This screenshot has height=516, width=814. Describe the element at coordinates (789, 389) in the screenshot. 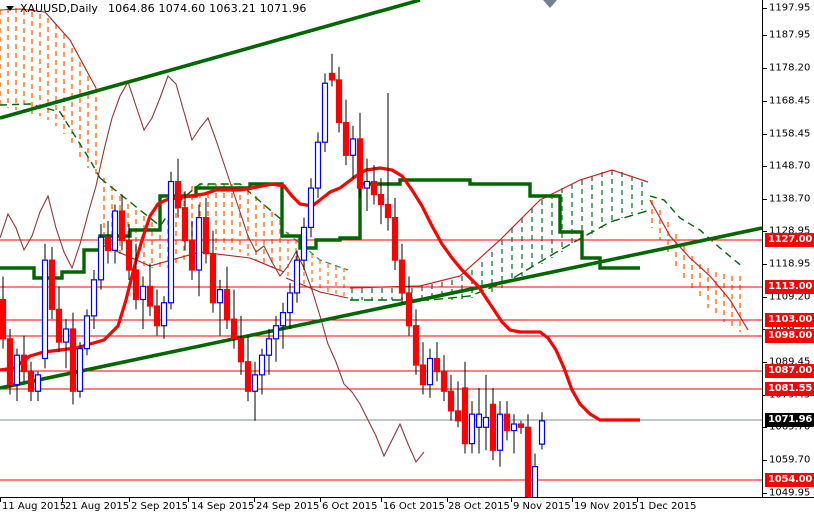

I see `level-price-label: 1081.55` at that location.